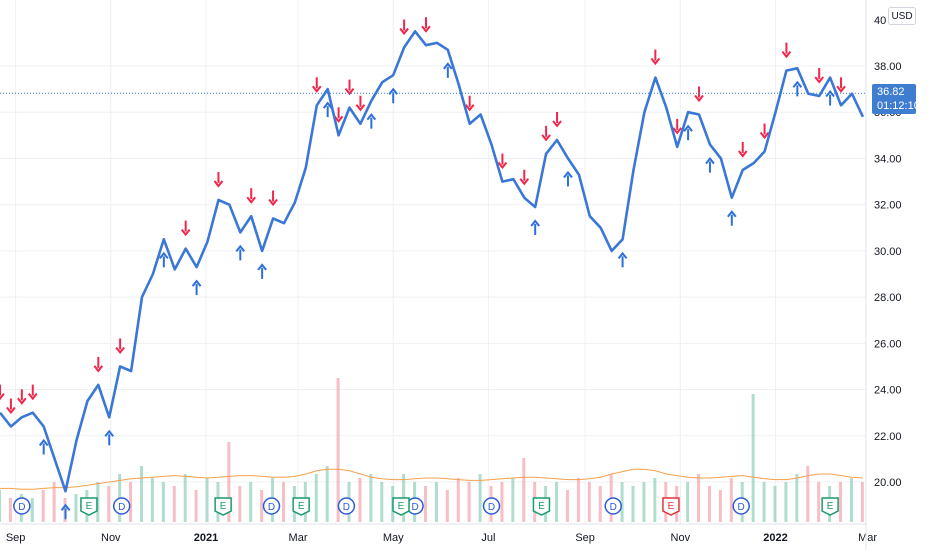  Describe the element at coordinates (898, 106) in the screenshot. I see `bar-countdown: 01:12:10` at that location.